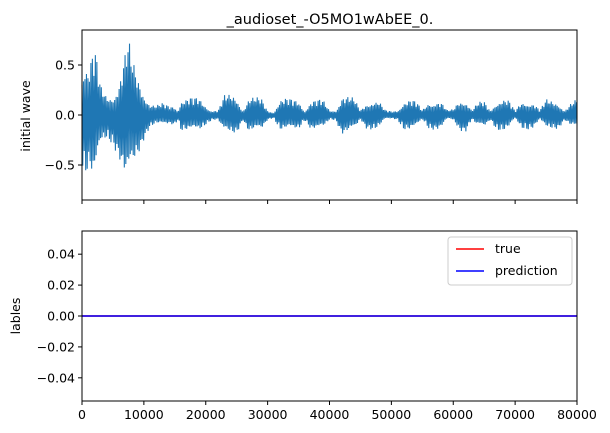 Image resolution: width=610 pixels, height=433 pixels. What do you see at coordinates (15, 316) in the screenshot?
I see `y-axis-label-labels: lables` at bounding box center [15, 316].